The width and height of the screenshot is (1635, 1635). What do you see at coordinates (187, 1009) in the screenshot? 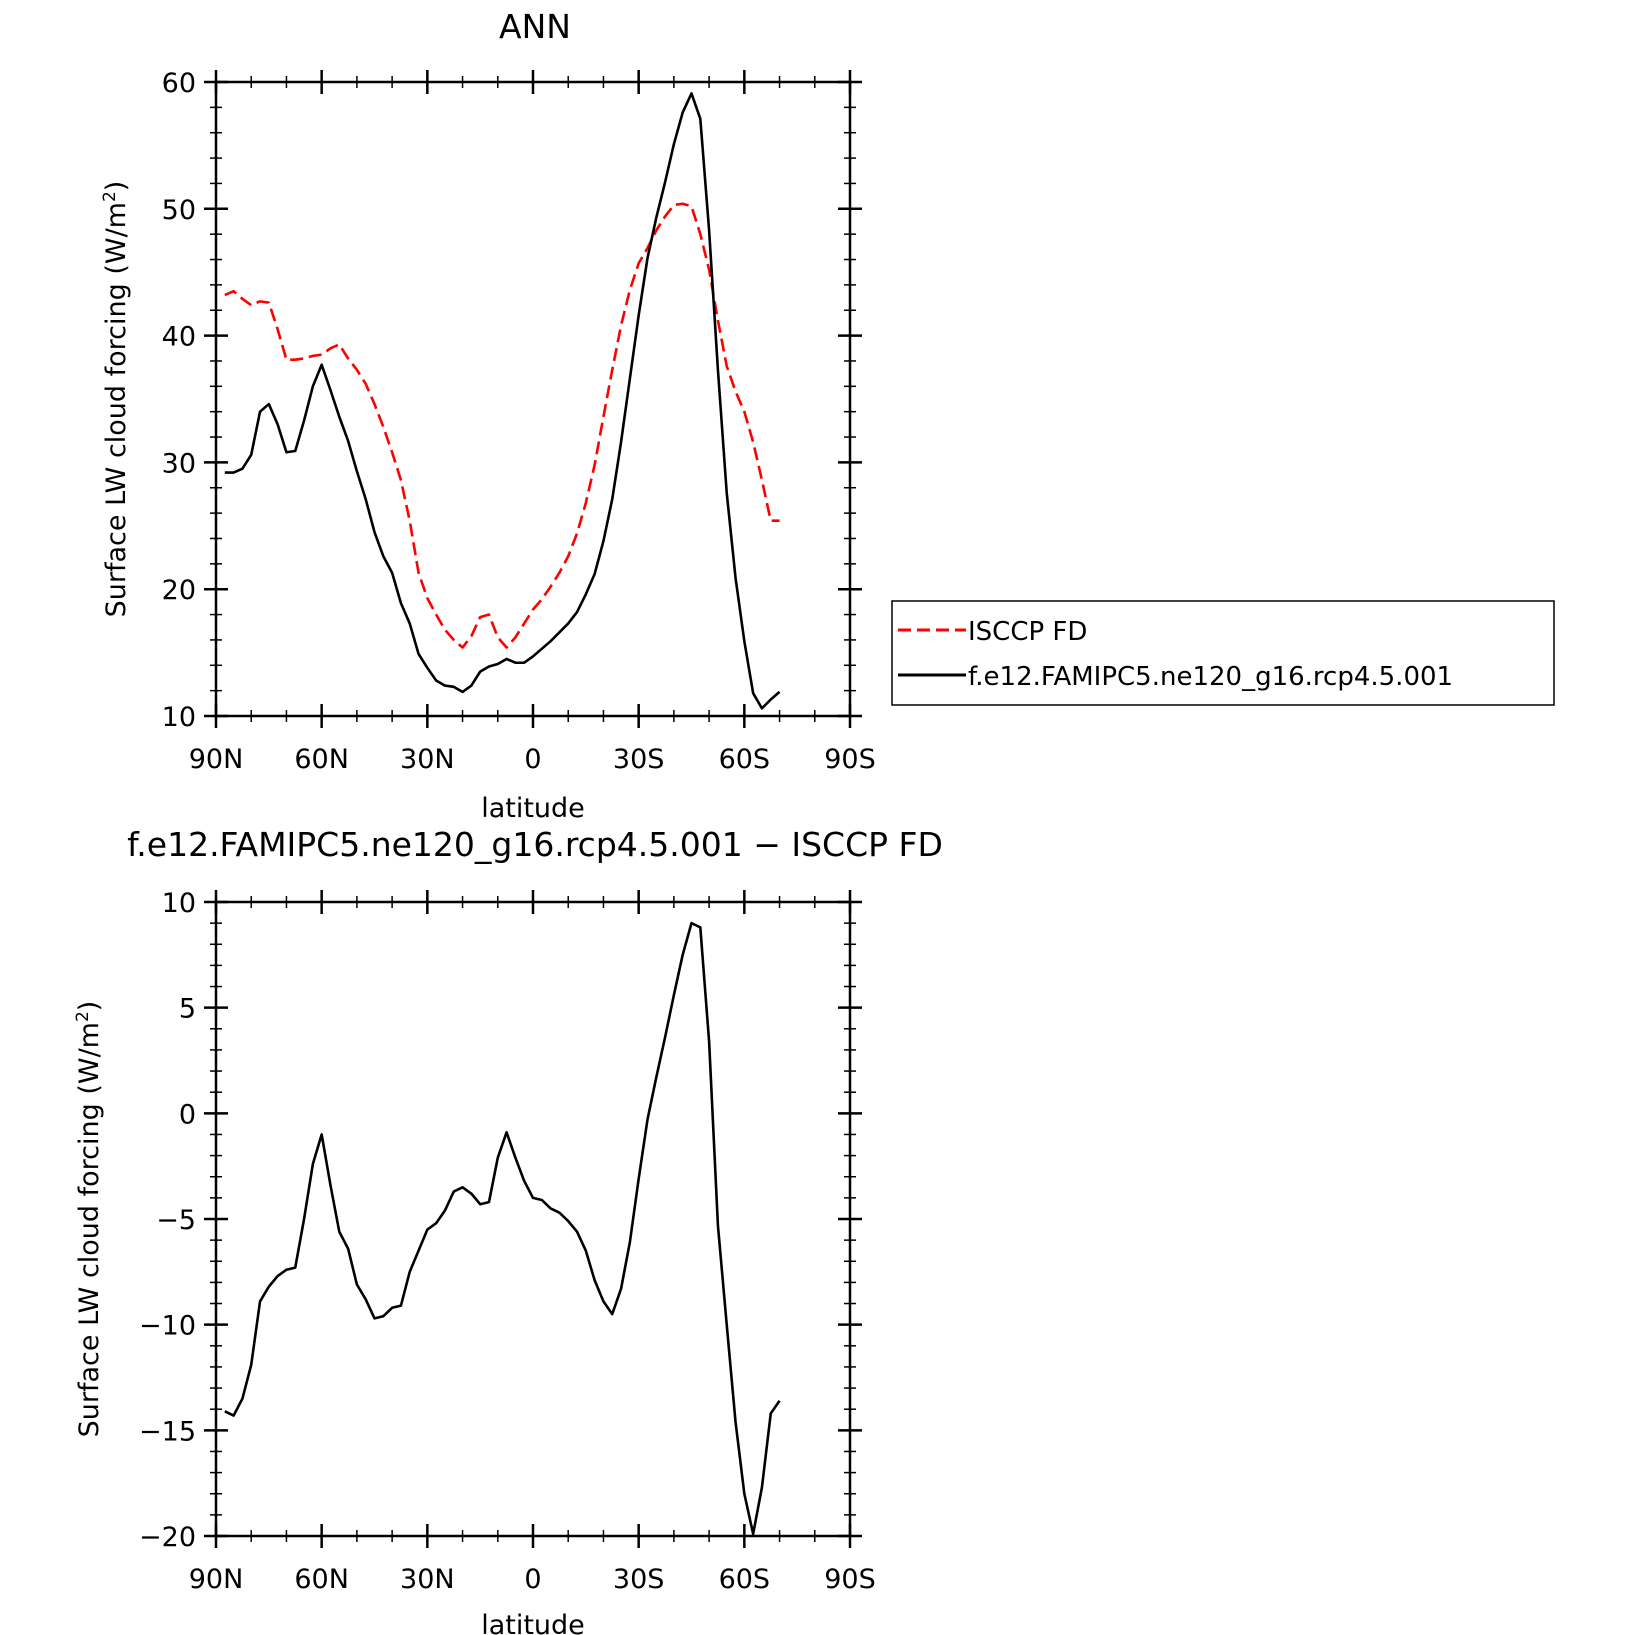
I see `y-tick-label: 5` at bounding box center [187, 1009].